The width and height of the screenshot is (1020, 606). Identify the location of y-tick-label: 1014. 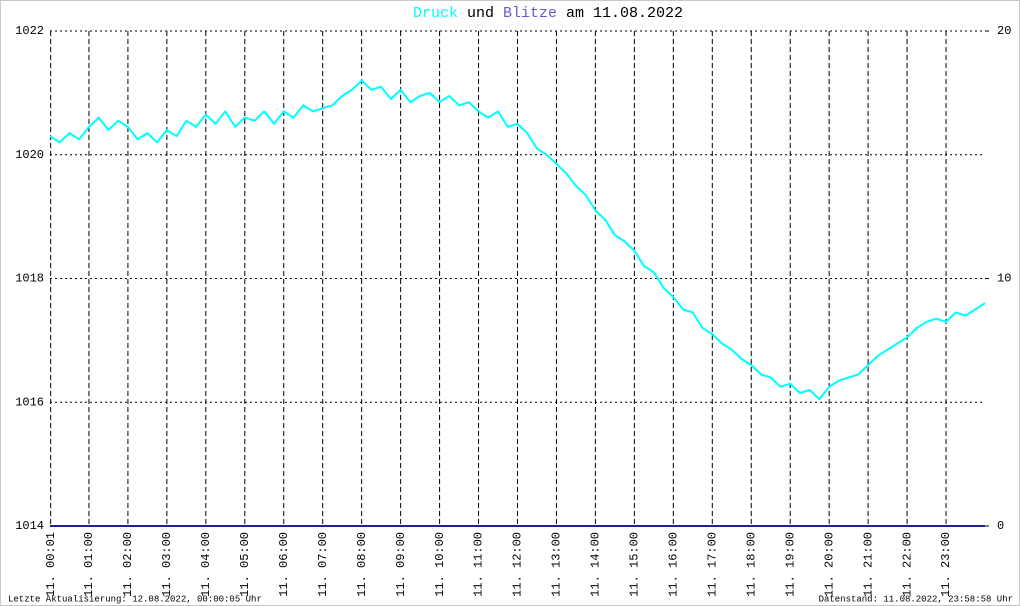
(29, 526).